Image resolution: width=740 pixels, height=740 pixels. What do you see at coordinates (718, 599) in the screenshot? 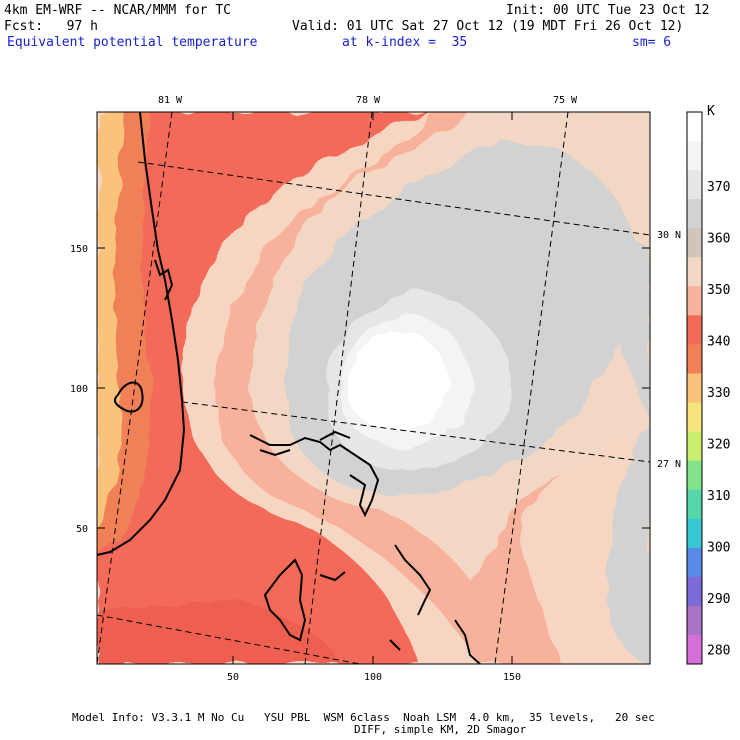
I see `colorbar-label: 290` at bounding box center [718, 599].